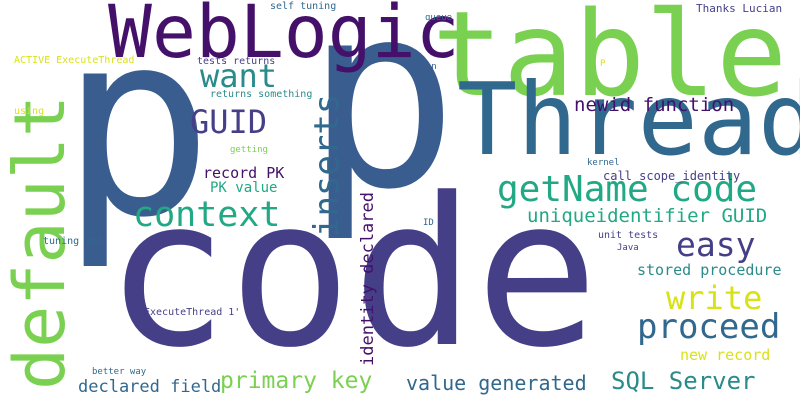  What do you see at coordinates (628, 248) in the screenshot?
I see `word-java: Java` at bounding box center [628, 248].